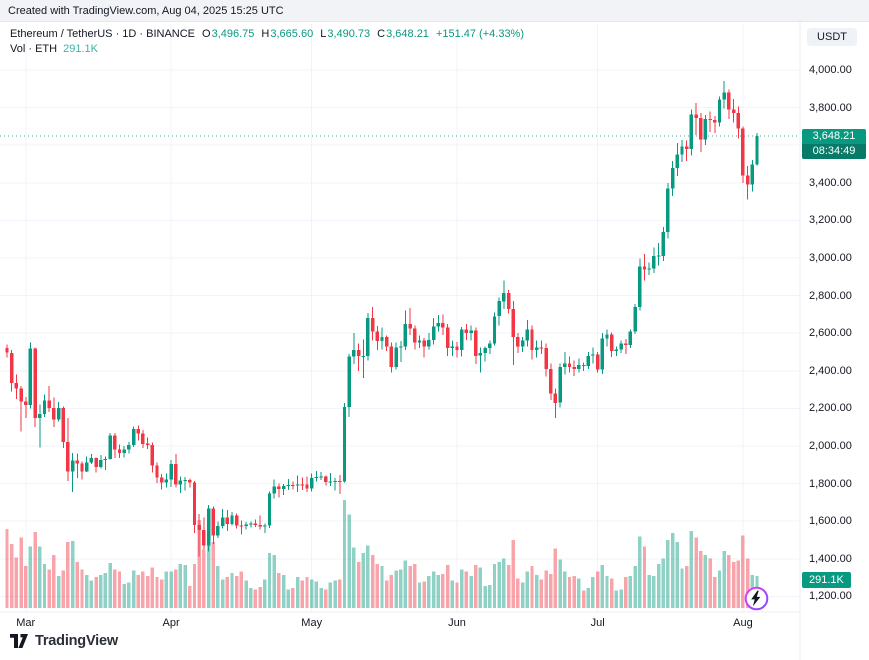 The height and width of the screenshot is (660, 869). What do you see at coordinates (830, 333) in the screenshot?
I see `price-axis-label: 2,600.00` at bounding box center [830, 333].